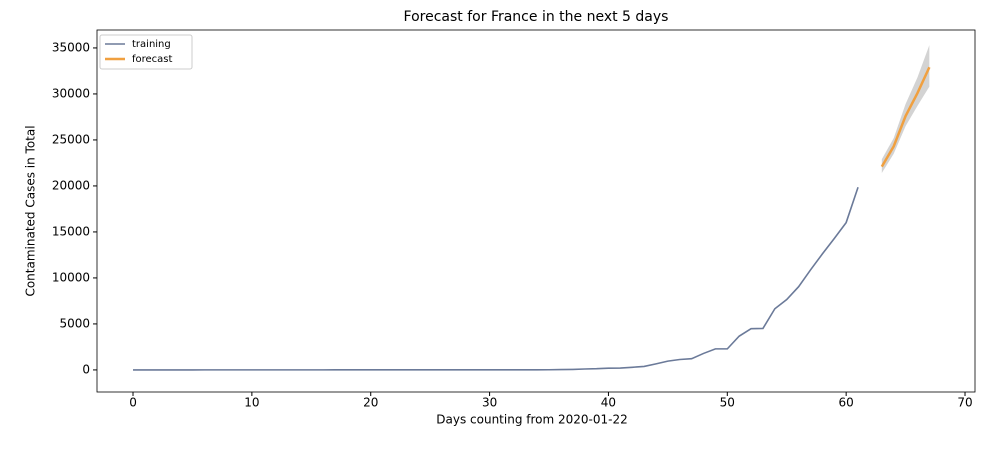 This screenshot has width=993, height=451. I want to click on y-axis-label: Contaminated Cases in Total, so click(31, 210).